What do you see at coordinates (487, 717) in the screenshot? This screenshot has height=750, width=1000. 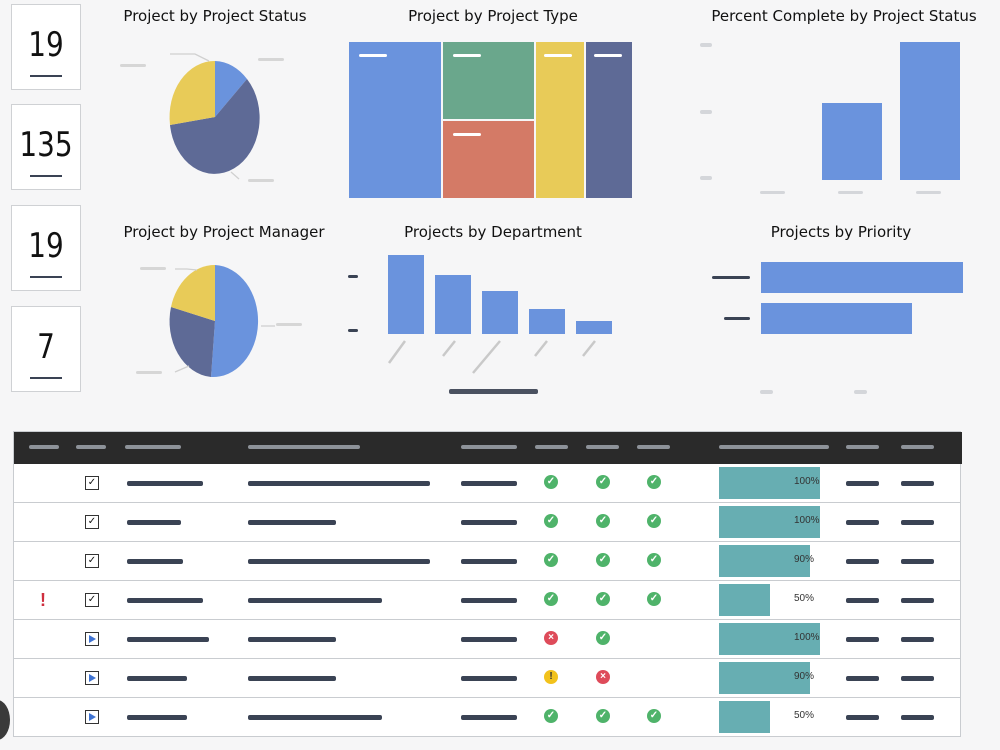 I see `table-row: ✓ ✓ ✓ 50%` at bounding box center [487, 717].